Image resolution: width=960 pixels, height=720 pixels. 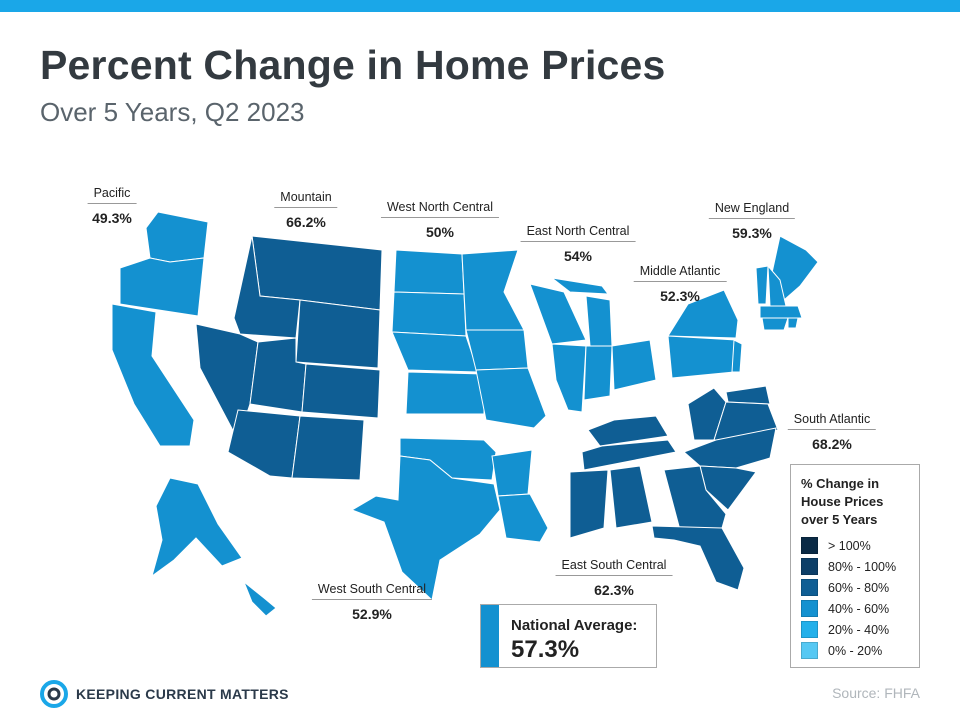 I want to click on west-south-central-value: 52.9%, so click(x=372, y=614).